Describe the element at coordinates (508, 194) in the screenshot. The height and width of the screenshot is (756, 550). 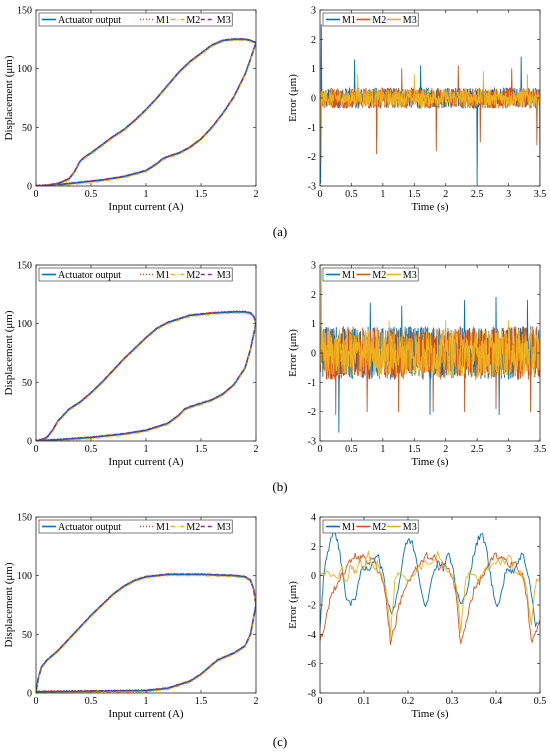
I see `x-tick-label: 3` at that location.